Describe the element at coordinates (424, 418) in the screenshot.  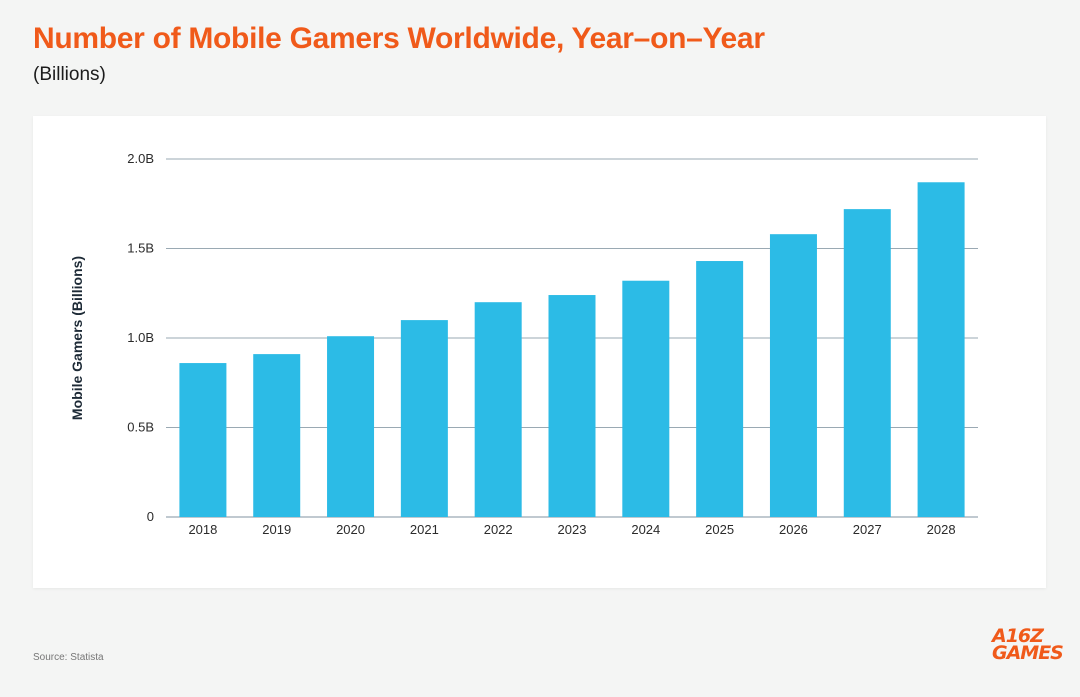
I see `bar-2021` at that location.